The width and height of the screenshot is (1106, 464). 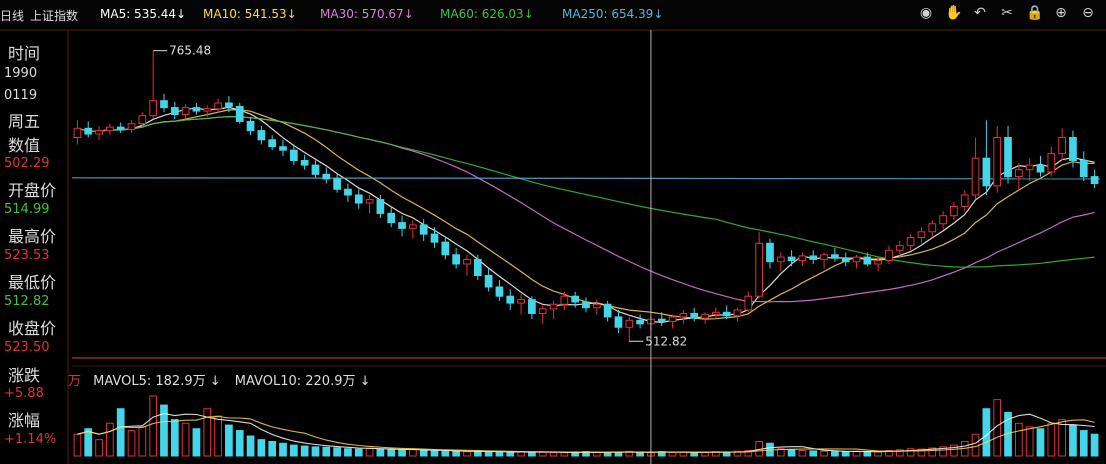 I want to click on mavol10-arrow: ↓, so click(x=365, y=381).